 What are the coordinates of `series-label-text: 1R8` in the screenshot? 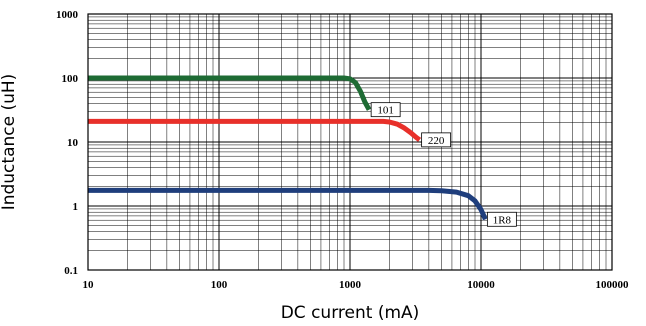 It's located at (502, 220).